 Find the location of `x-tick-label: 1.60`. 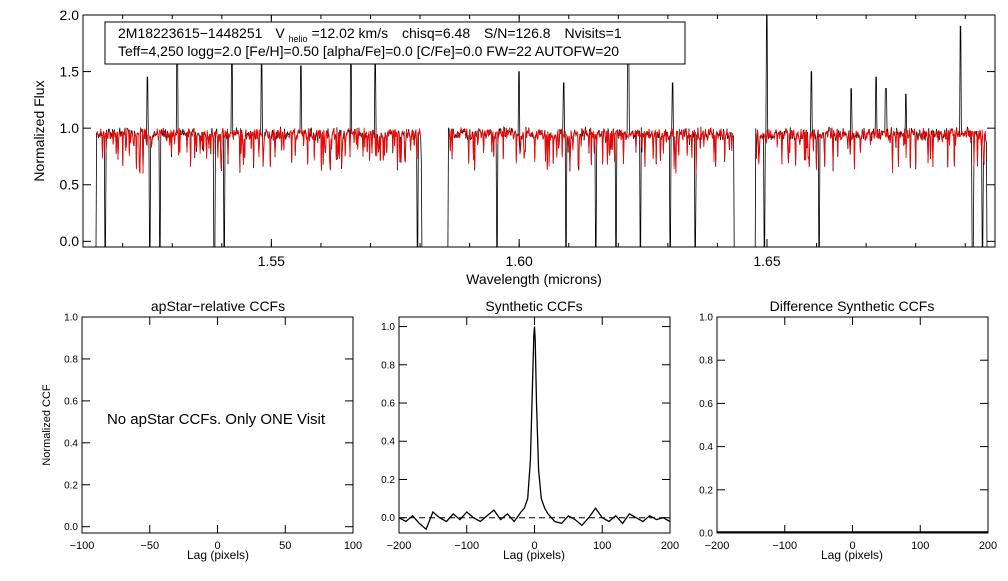

x-tick-label: 1.60 is located at coordinates (519, 261).